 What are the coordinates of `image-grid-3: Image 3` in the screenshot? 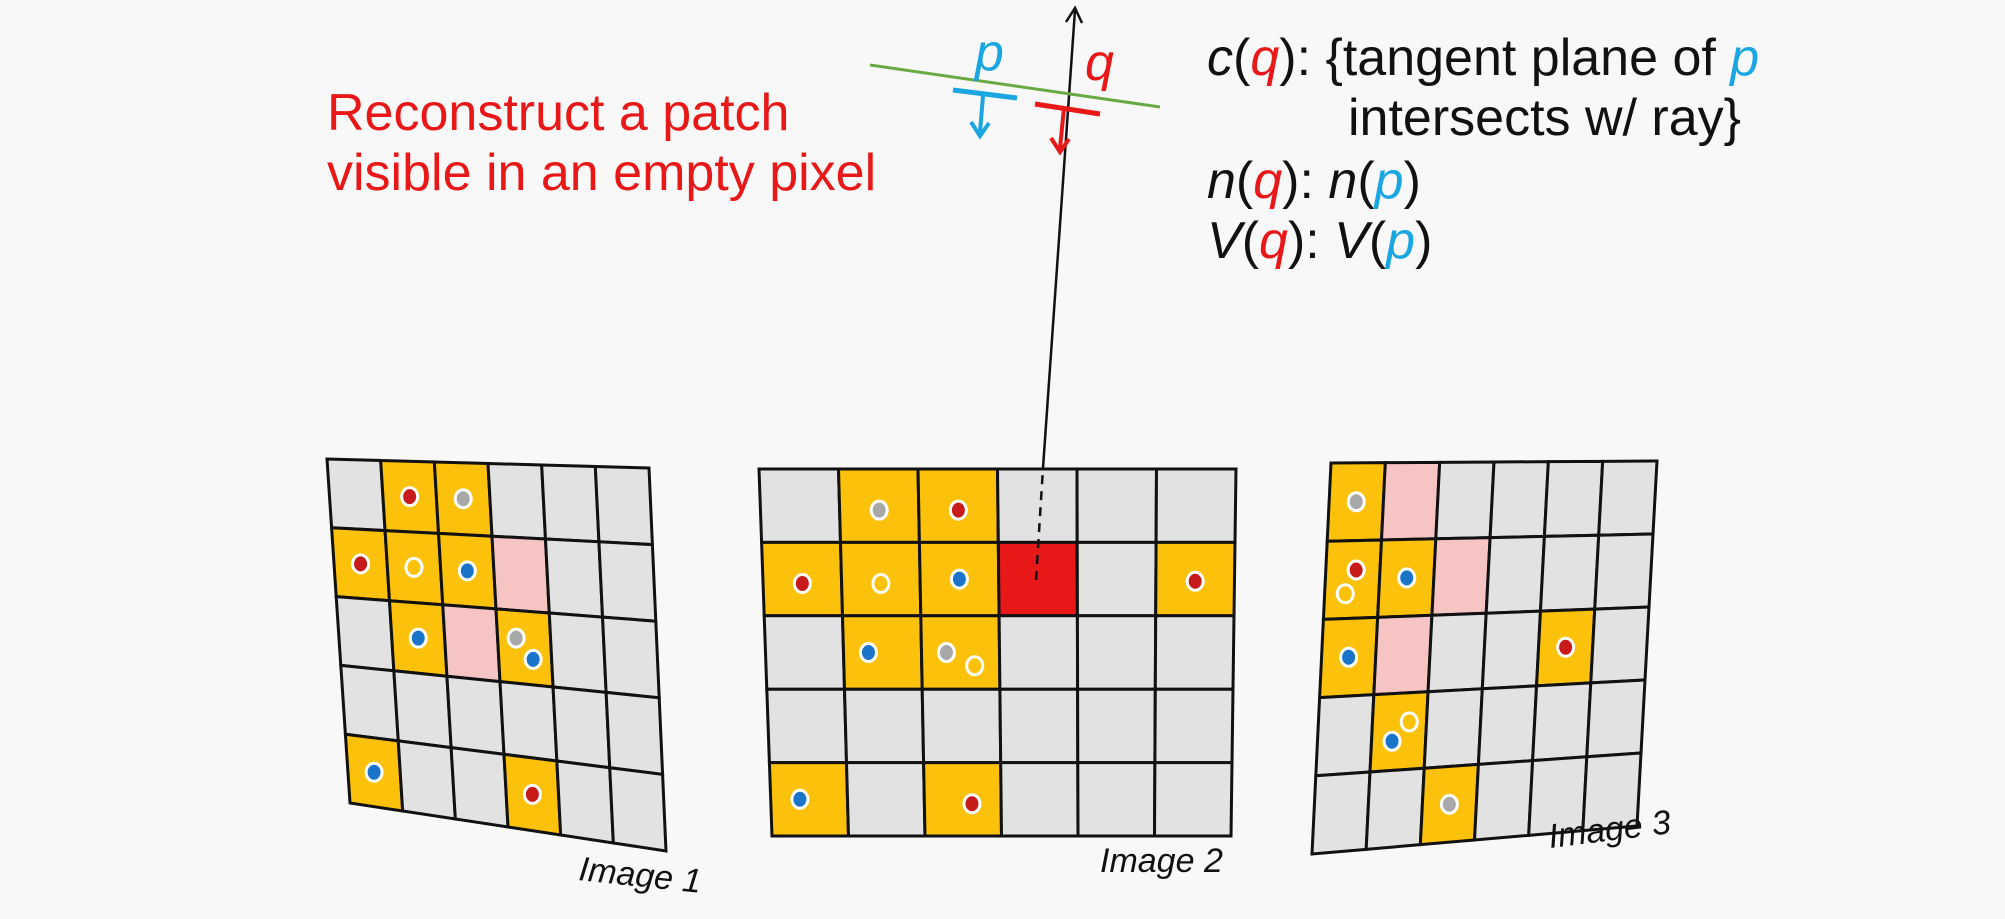 It's located at (1491, 657).